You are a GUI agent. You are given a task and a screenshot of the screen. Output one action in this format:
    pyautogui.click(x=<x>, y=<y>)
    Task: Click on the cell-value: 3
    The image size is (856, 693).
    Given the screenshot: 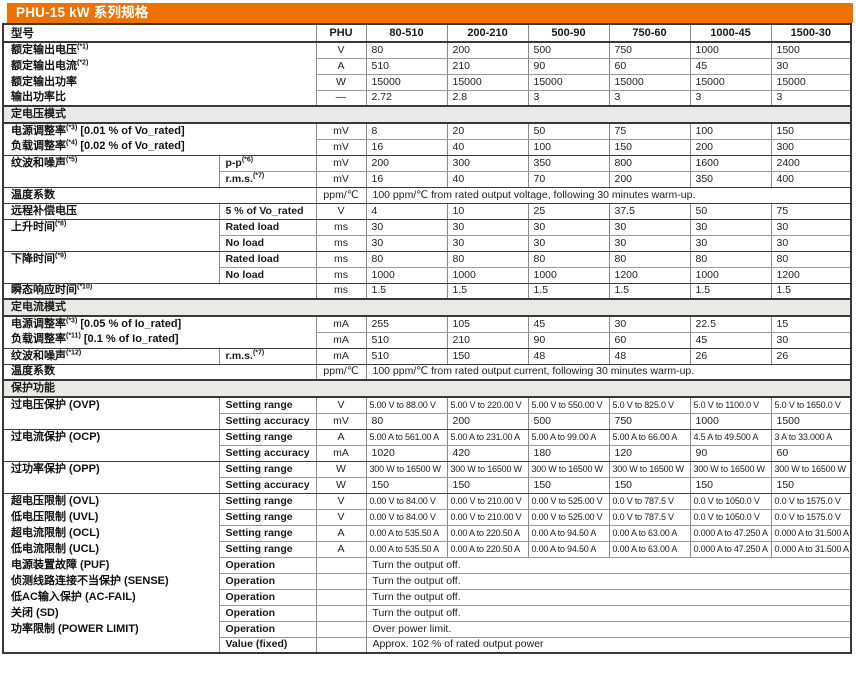 What is the action you would take?
    pyautogui.click(x=649, y=98)
    